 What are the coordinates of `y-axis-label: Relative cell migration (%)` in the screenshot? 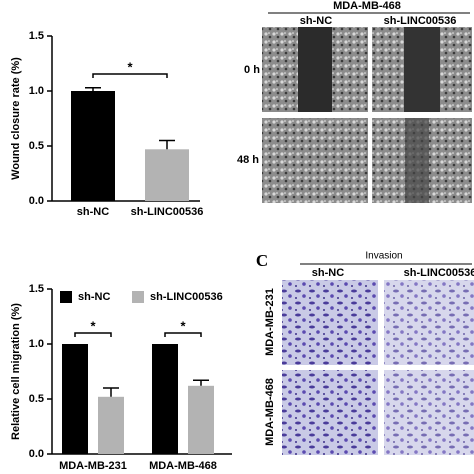 It's located at (16, 371).